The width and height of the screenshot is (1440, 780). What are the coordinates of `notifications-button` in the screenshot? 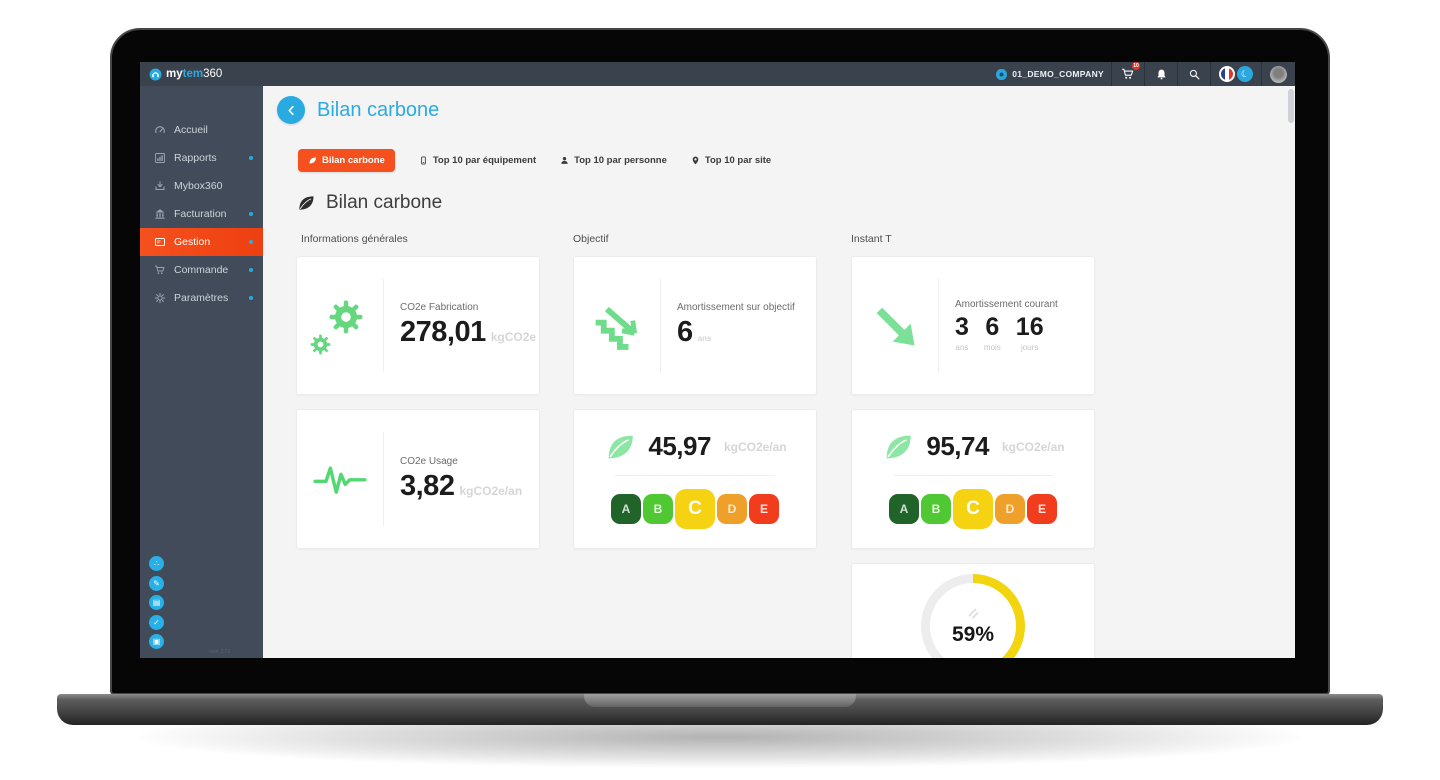 It's located at (1161, 74).